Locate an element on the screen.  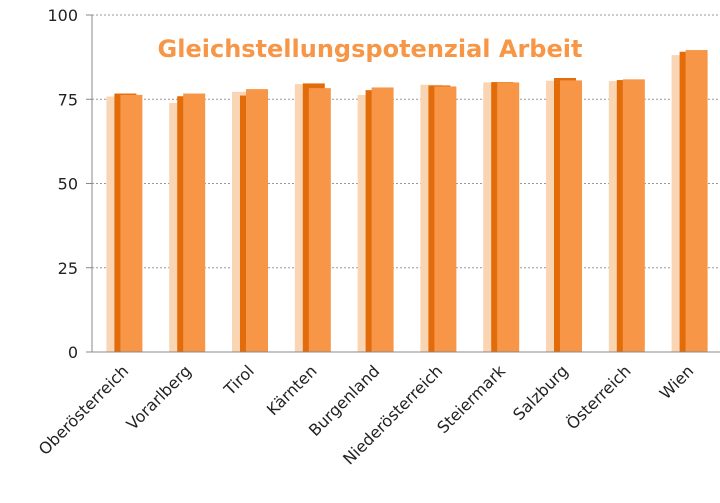
y-tick-label: 75 is located at coordinates (68, 99).